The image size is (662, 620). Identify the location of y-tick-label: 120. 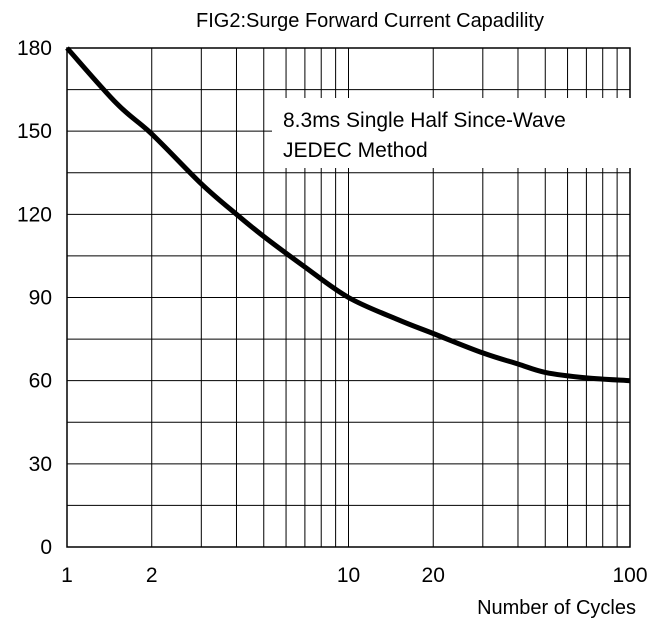
(34, 214).